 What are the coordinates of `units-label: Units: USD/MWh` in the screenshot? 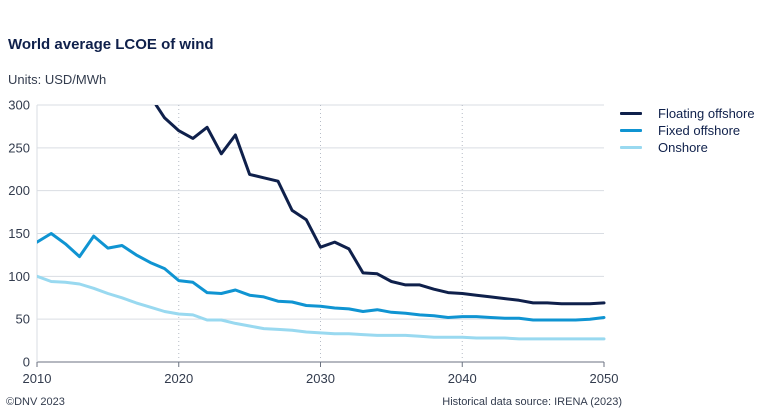 It's located at (57, 79).